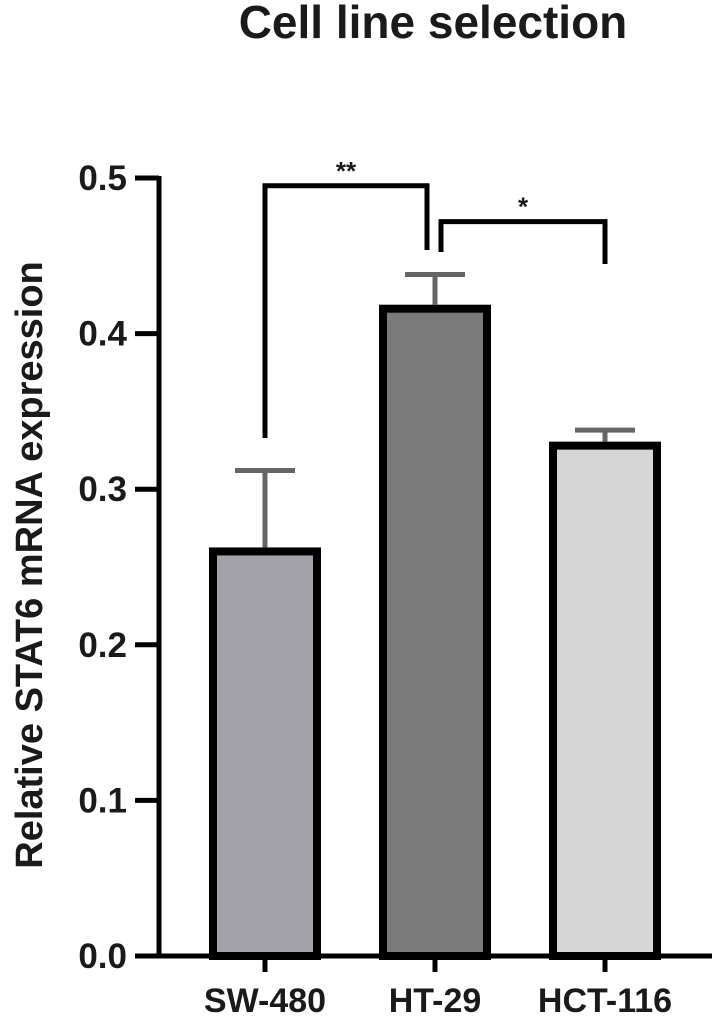  What do you see at coordinates (102, 800) in the screenshot?
I see `y-tick-label: 0.1` at bounding box center [102, 800].